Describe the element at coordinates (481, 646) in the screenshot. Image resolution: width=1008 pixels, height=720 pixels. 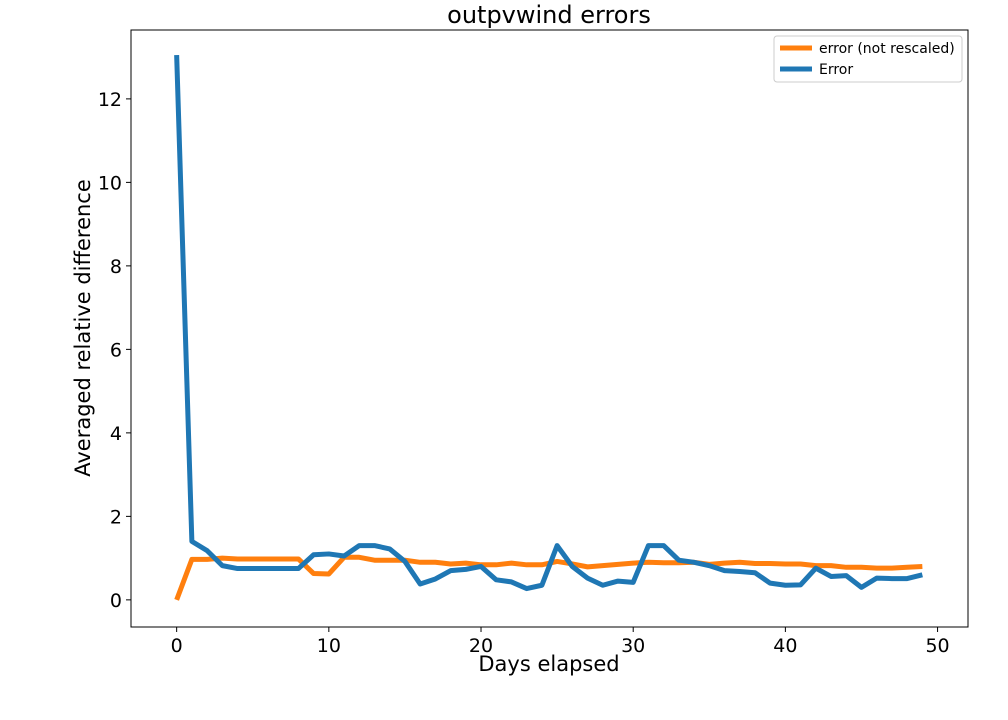
I see `x-tick-label: 20` at that location.